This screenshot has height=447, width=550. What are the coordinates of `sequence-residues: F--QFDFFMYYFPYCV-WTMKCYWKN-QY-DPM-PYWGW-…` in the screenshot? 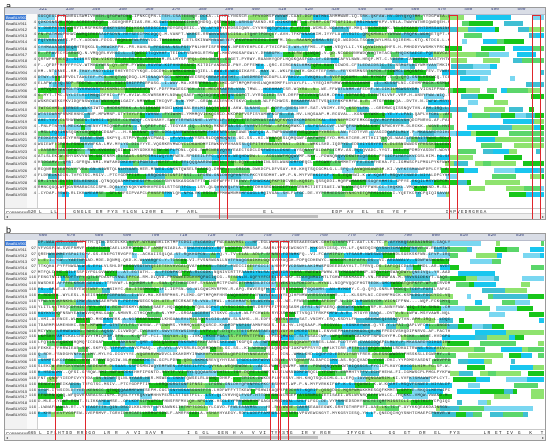 It's located at (244, 65).